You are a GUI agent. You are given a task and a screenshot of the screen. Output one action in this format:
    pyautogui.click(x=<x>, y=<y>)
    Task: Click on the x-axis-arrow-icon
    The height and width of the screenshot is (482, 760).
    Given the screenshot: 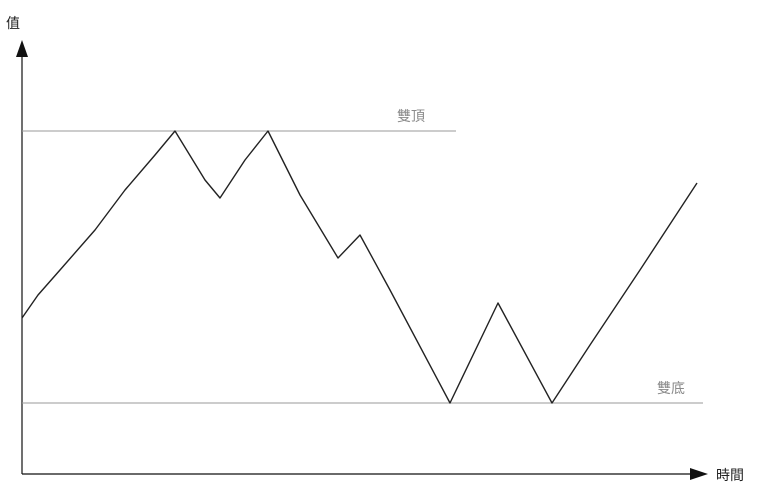 What is the action you would take?
    pyautogui.click(x=699, y=474)
    